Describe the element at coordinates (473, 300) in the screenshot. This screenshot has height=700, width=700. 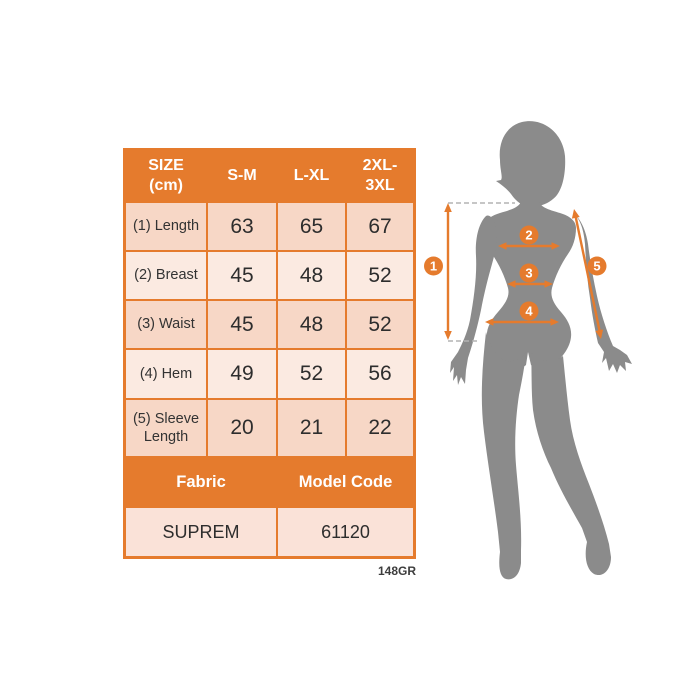
I see `silhouette-left-arm` at that location.